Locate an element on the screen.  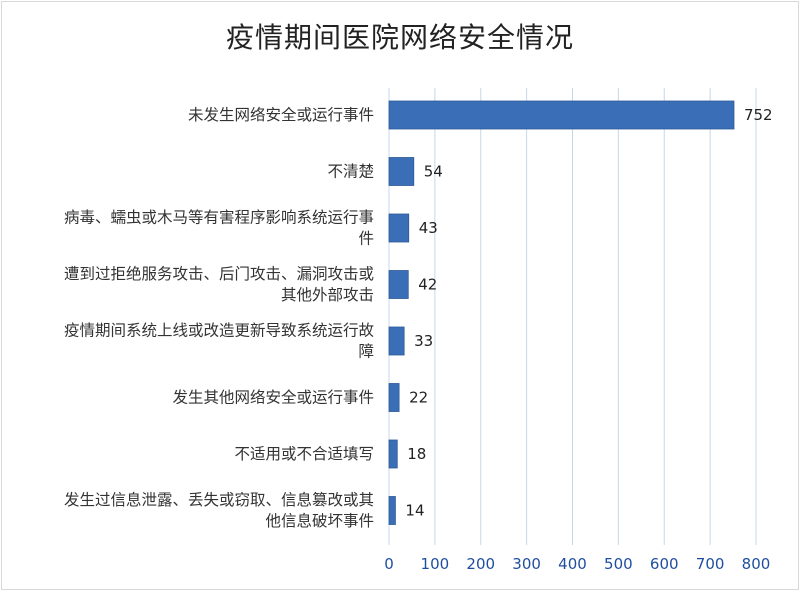
category-label: 病毒、蠕虫或木马等有害程序影响系统运行事 is located at coordinates (219, 218).